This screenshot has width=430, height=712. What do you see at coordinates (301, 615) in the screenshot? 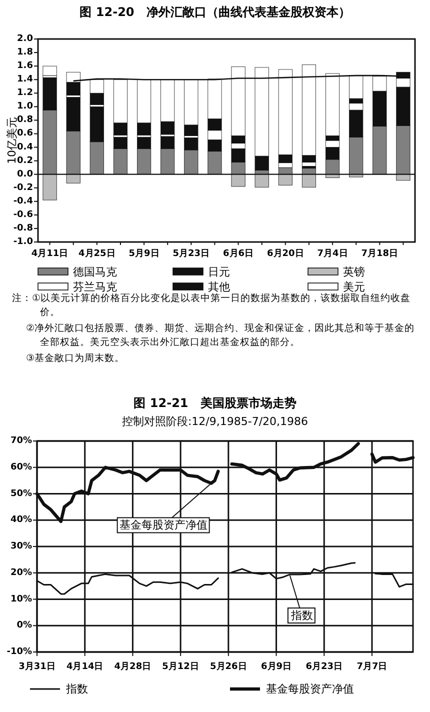
I see `annotation: 指数` at bounding box center [301, 615].